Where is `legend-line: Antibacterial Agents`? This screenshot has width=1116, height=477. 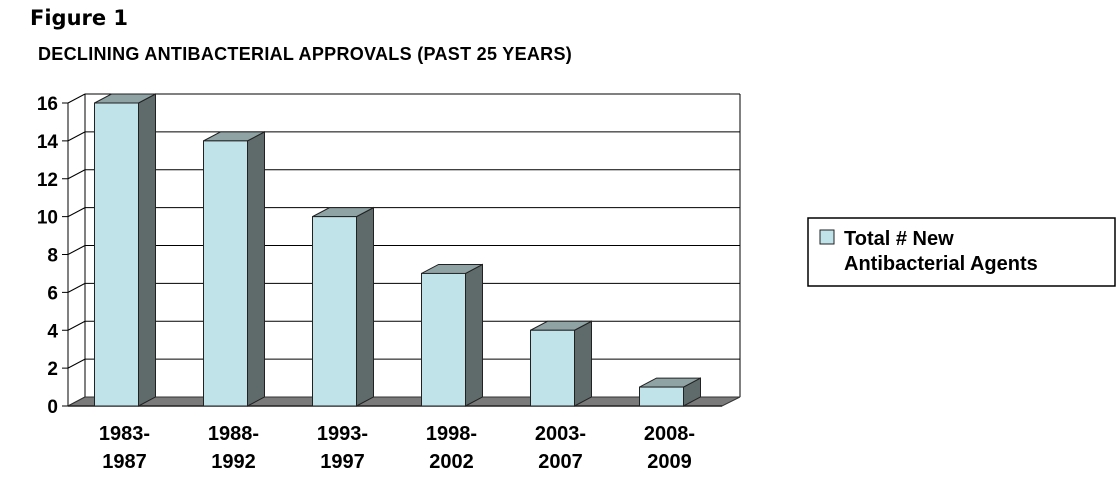
legend-line: Antibacterial Agents is located at coordinates (941, 264).